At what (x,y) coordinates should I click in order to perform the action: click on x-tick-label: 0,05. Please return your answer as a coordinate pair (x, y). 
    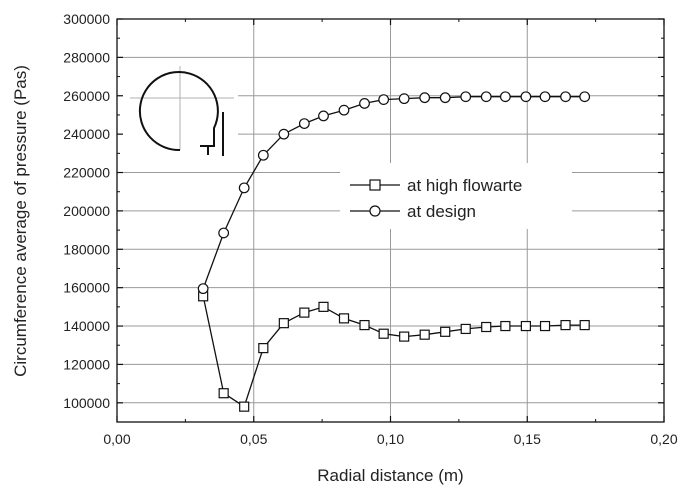
    Looking at the image, I should click on (253, 439).